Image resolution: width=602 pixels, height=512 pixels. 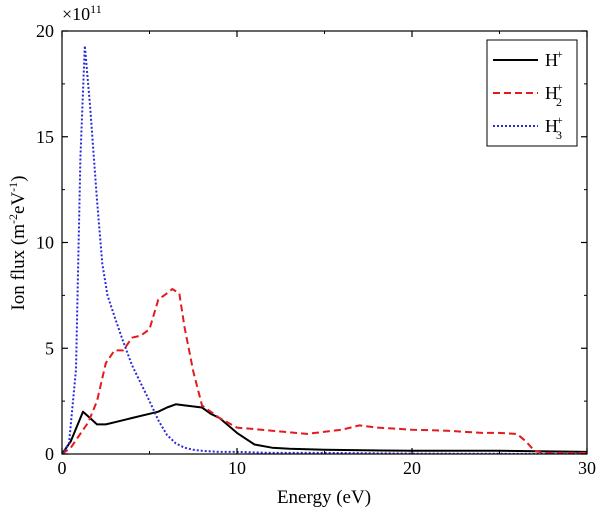 What do you see at coordinates (532, 93) in the screenshot?
I see `legend: H+ H+ 2 H+ 3` at bounding box center [532, 93].